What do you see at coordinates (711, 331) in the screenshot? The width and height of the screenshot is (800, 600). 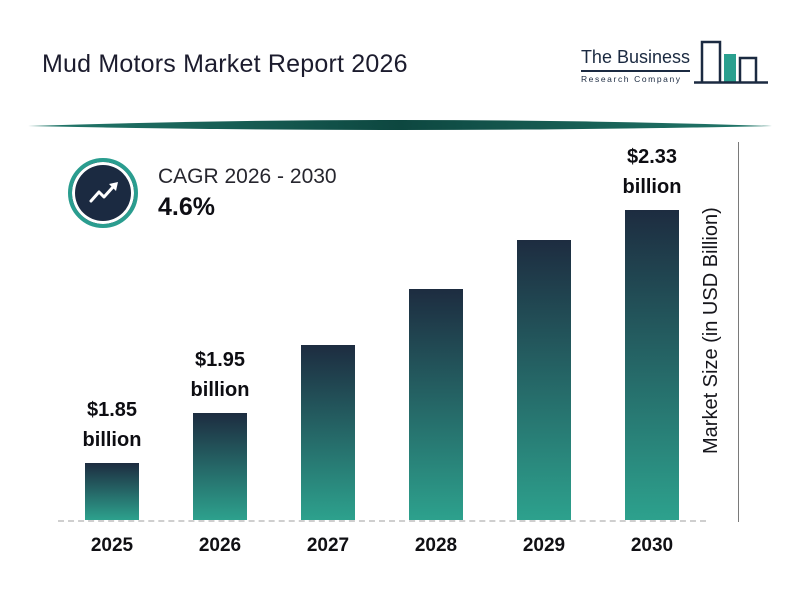 I see `y-axis-label: Market Size (in USD Billion)` at bounding box center [711, 331].